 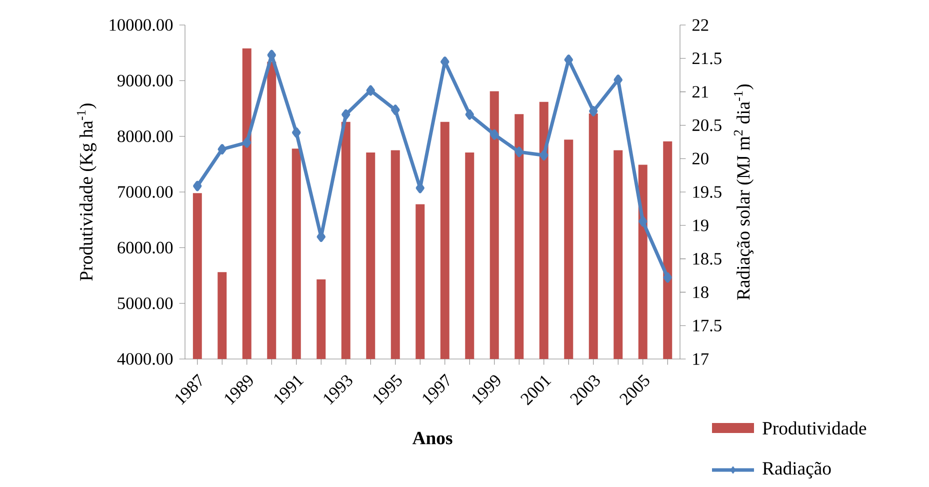 I want to click on y2-tick-label: 21.5, so click(x=707, y=58).